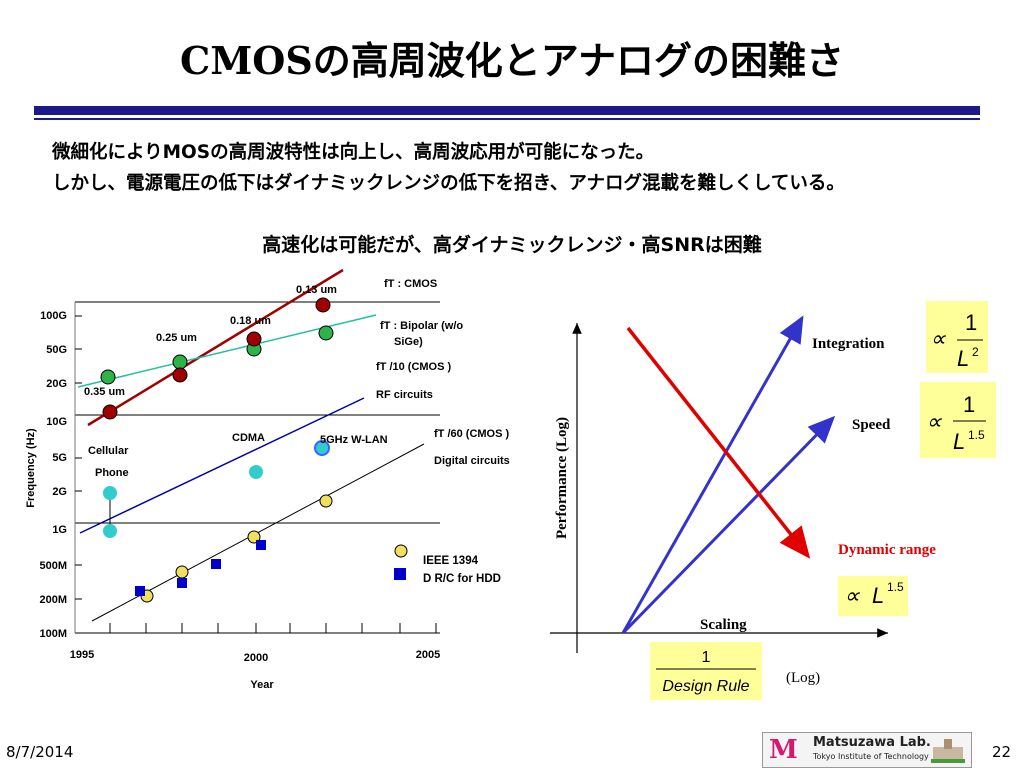 The height and width of the screenshot is (768, 1024). Describe the element at coordinates (975, 352) in the screenshot. I see `svg-text: 2` at that location.